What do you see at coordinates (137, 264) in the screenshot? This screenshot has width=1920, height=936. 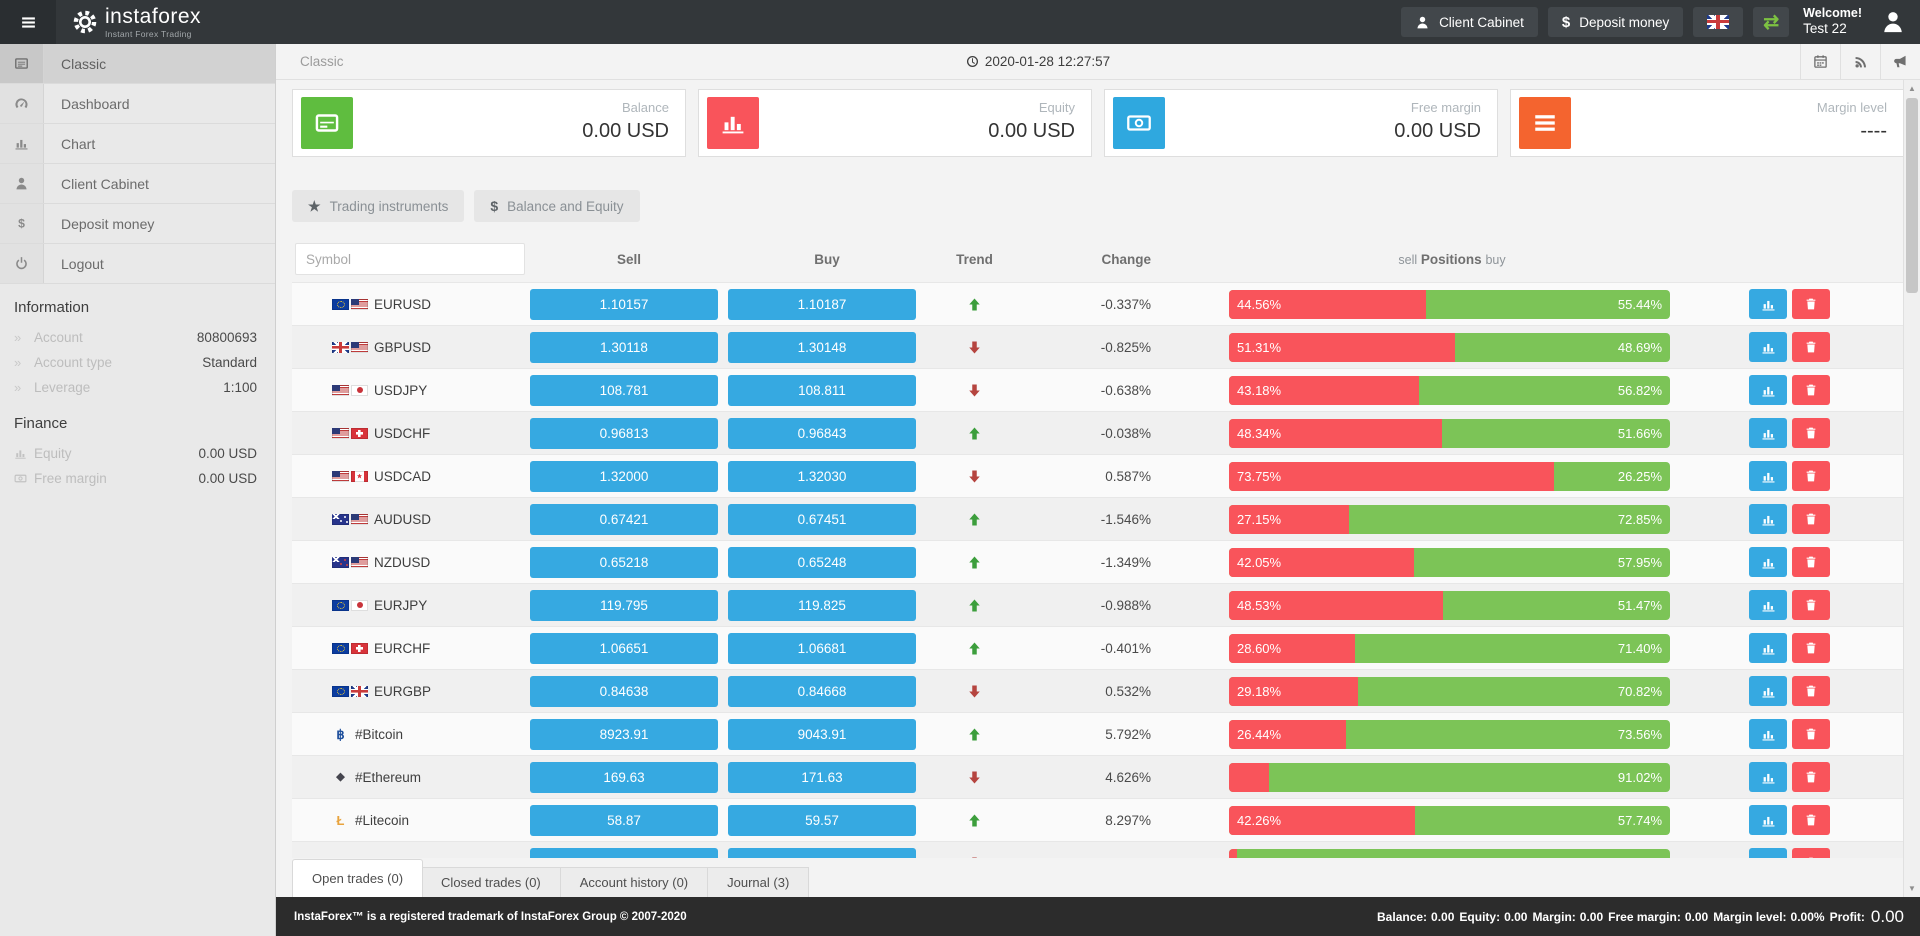 I see `sidebar-item-logout: Logout` at bounding box center [137, 264].